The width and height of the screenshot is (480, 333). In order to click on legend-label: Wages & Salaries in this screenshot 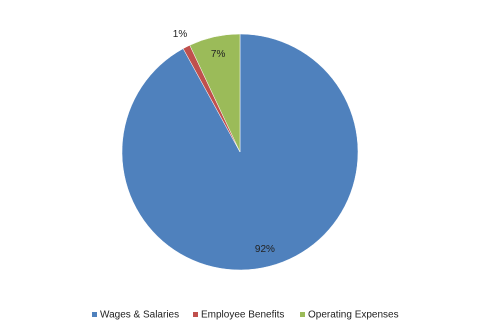, I will do `click(139, 315)`.